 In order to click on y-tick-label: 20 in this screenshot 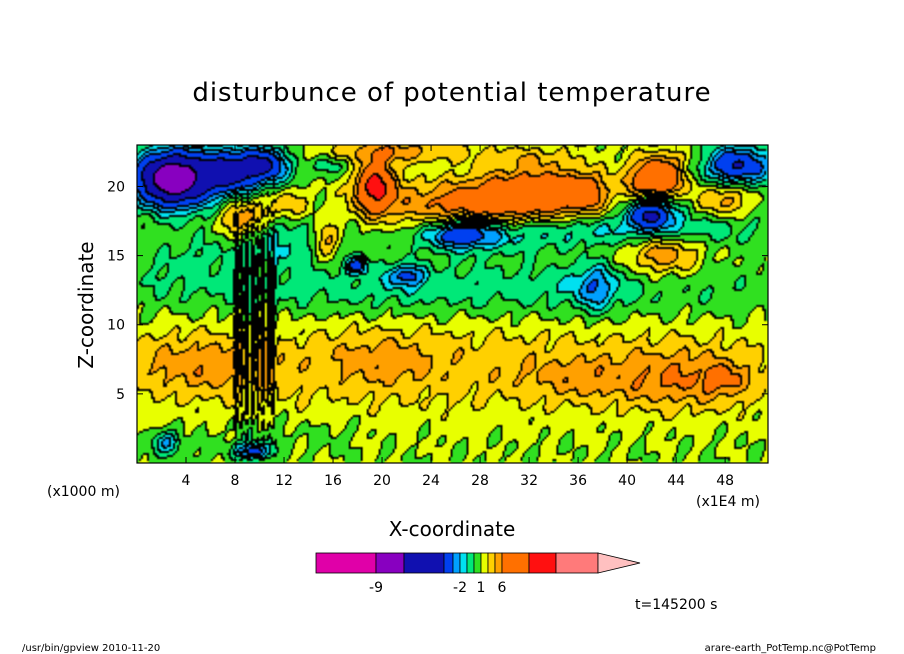, I will do `click(116, 187)`.